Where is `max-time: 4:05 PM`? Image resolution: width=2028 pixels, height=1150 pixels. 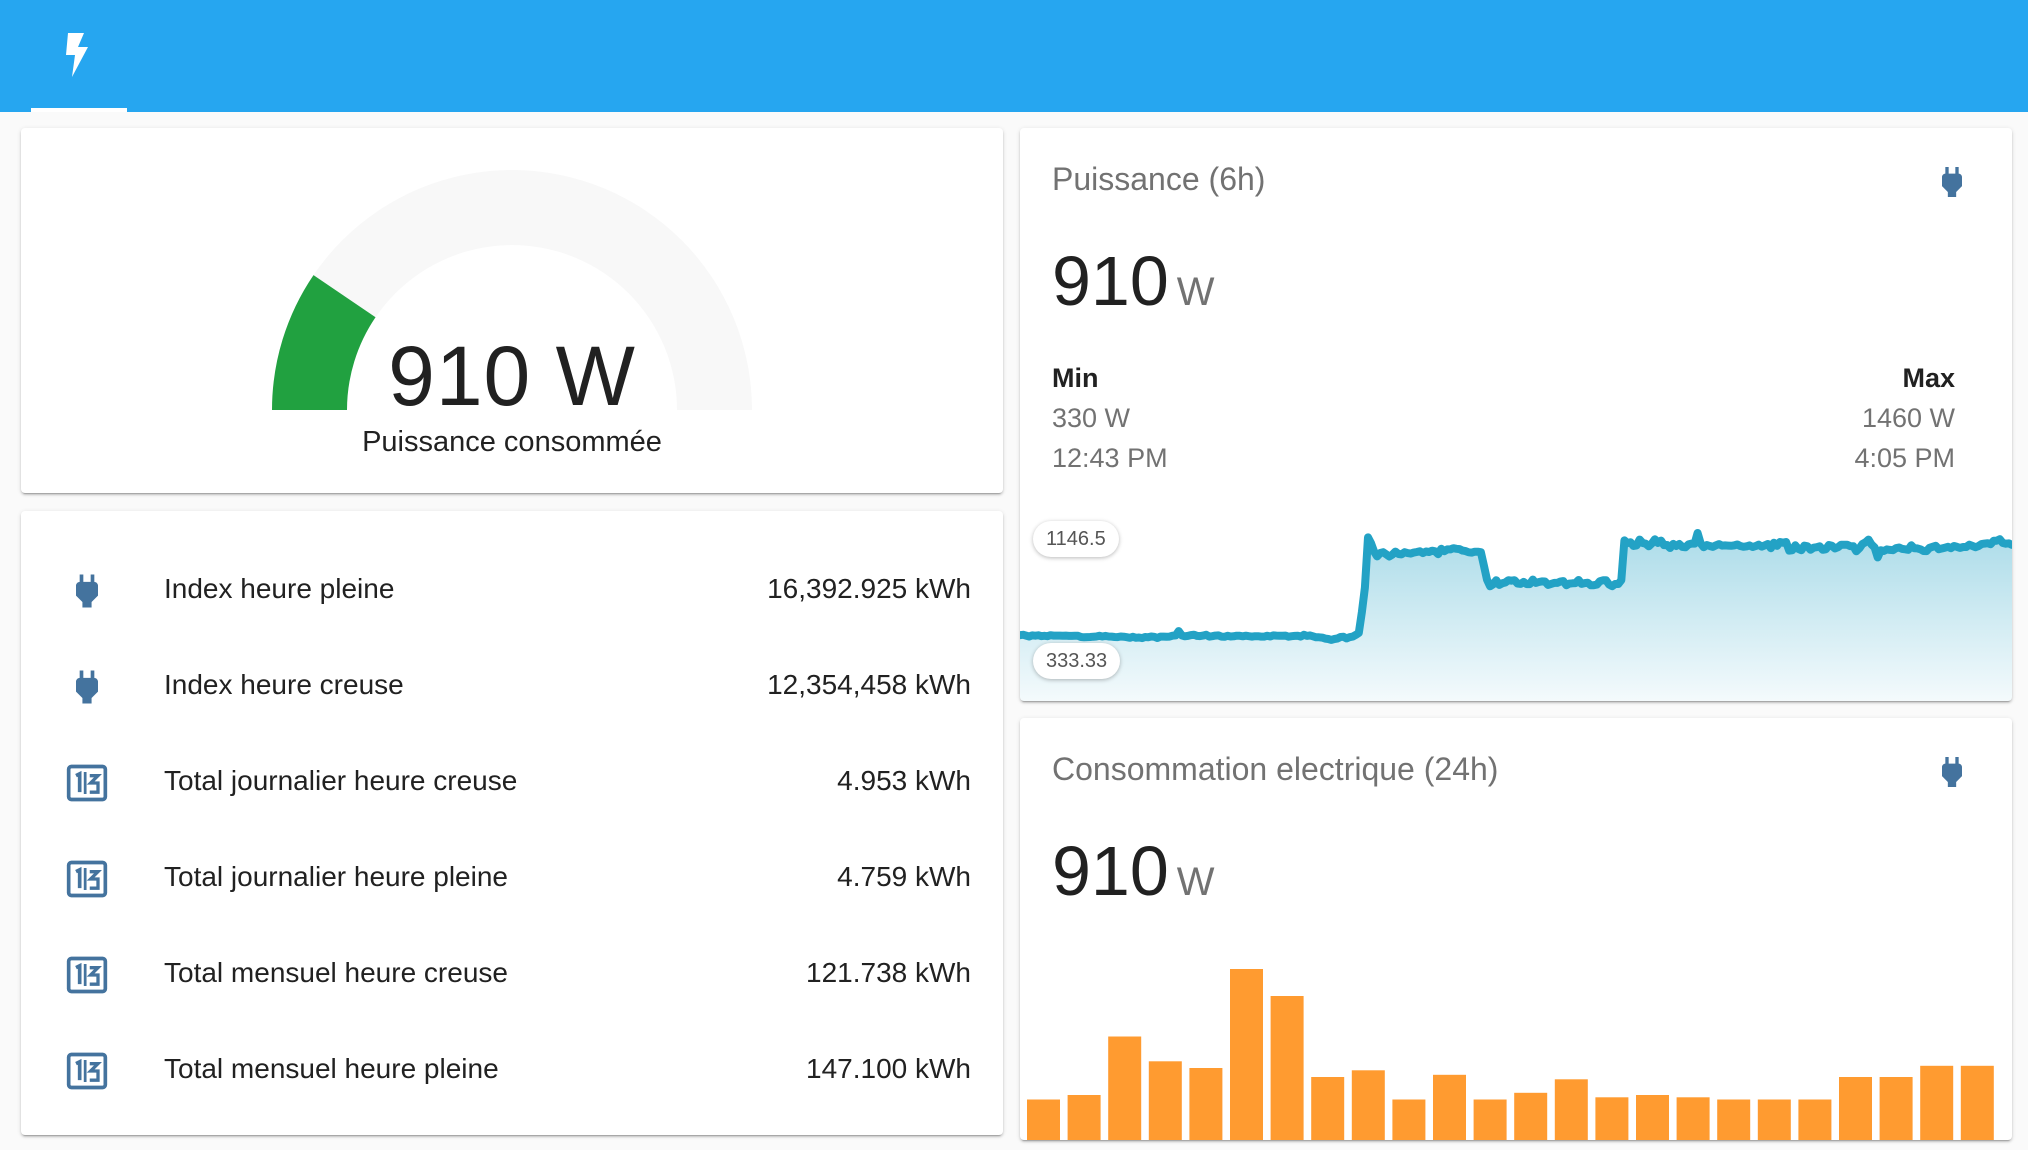 max-time: 4:05 PM is located at coordinates (1904, 458).